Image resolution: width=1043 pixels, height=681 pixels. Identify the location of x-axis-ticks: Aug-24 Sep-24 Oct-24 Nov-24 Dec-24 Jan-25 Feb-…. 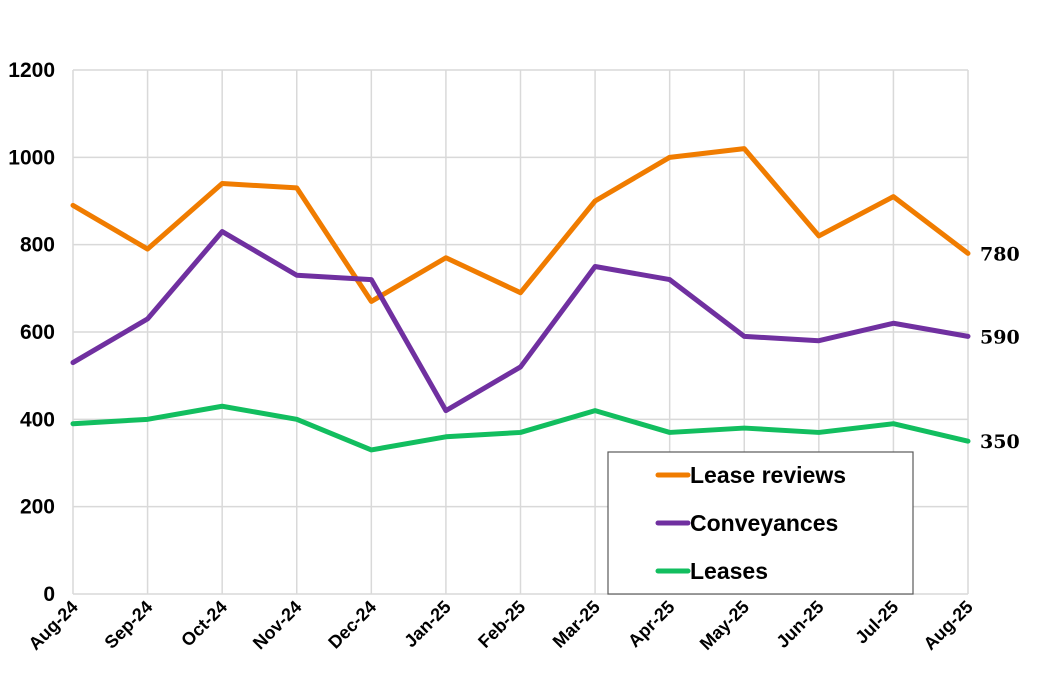
(501, 625).